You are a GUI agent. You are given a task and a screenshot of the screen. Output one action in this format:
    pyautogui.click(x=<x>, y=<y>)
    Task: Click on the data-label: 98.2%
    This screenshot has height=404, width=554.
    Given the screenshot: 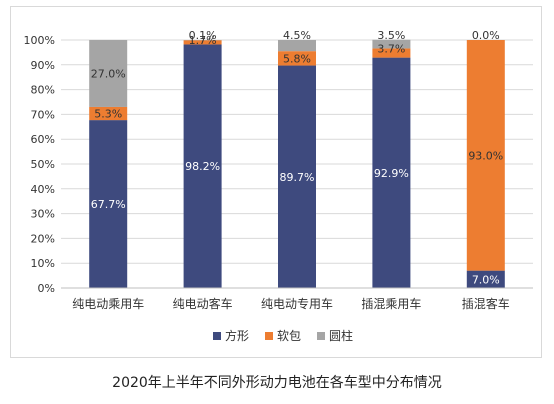 What is the action you would take?
    pyautogui.click(x=202, y=166)
    